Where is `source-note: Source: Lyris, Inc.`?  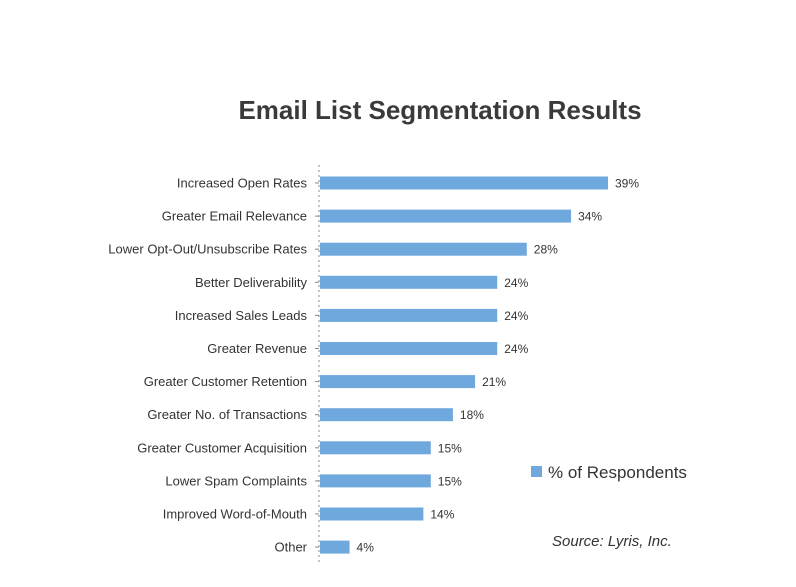
source-note: Source: Lyris, Inc. is located at coordinates (612, 541).